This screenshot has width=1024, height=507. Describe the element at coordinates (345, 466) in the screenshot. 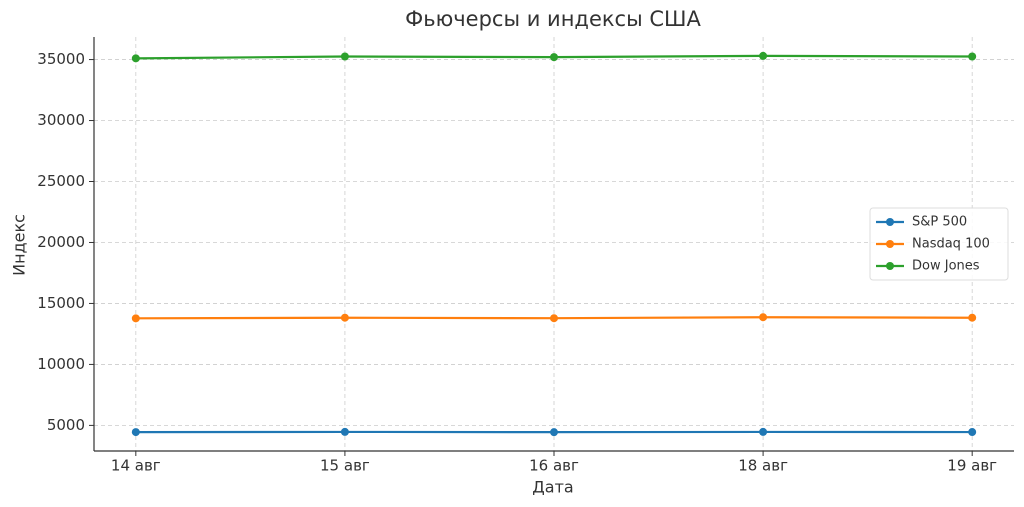

I see `x-tick-label: 15 авг` at that location.